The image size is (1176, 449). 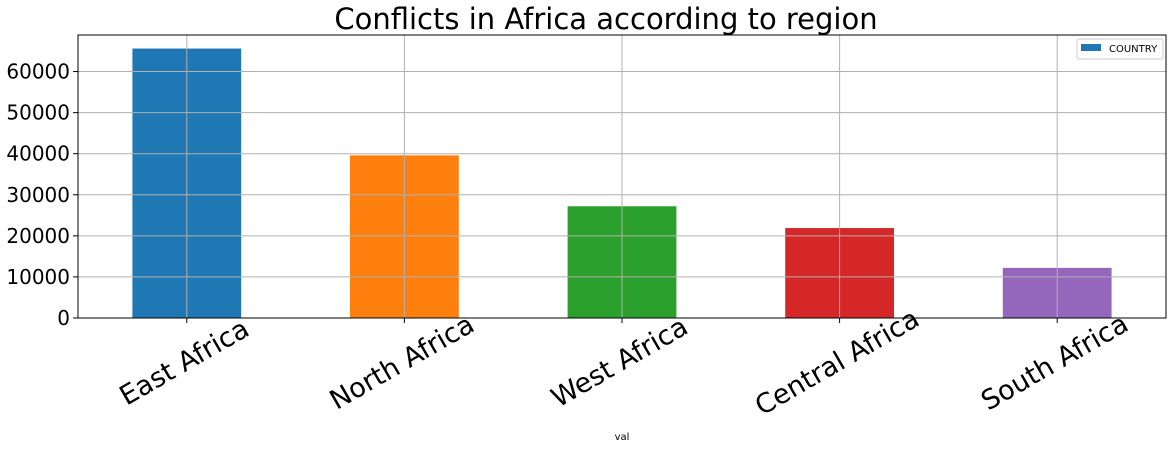 I want to click on y-tick-label: 60000, so click(x=38, y=72).